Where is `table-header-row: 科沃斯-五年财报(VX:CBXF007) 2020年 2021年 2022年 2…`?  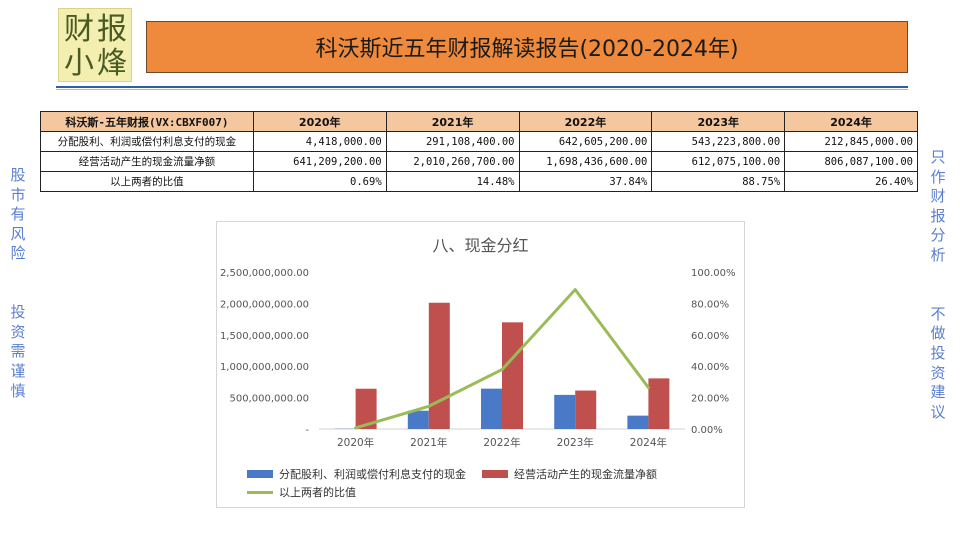 table-header-row: 科沃斯-五年财报(VX:CBXF007) 2020年 2021年 2022年 2… is located at coordinates (479, 121).